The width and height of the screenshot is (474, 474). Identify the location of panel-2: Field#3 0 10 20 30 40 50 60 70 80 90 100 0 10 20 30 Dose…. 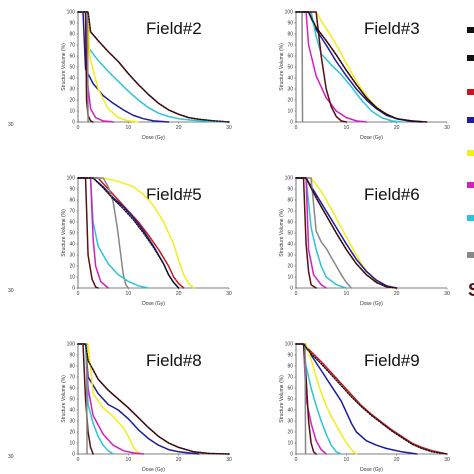
(364, 75).